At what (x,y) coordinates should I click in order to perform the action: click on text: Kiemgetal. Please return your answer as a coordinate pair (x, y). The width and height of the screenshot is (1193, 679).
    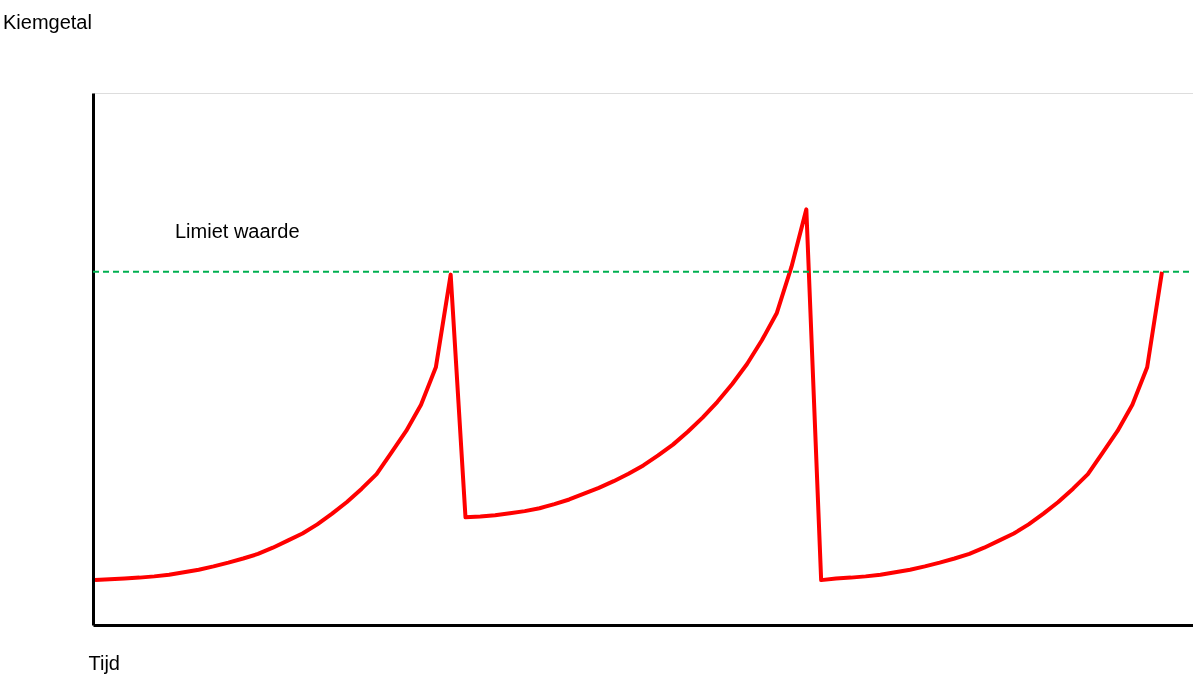
    Looking at the image, I should click on (47, 22).